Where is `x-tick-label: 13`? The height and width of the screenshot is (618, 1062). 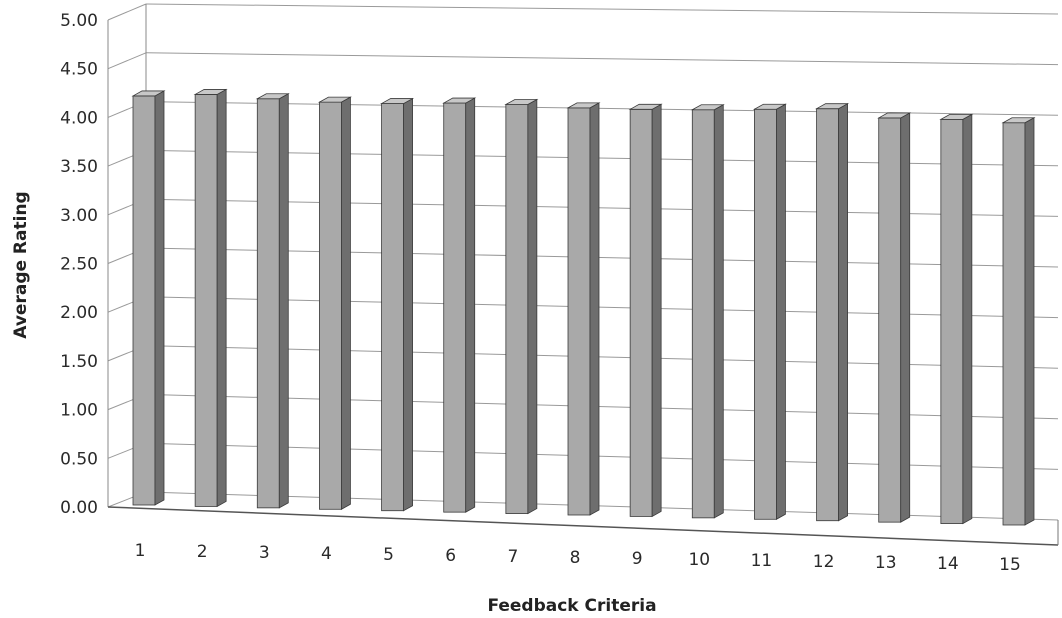 x-tick-label: 13 is located at coordinates (886, 563).